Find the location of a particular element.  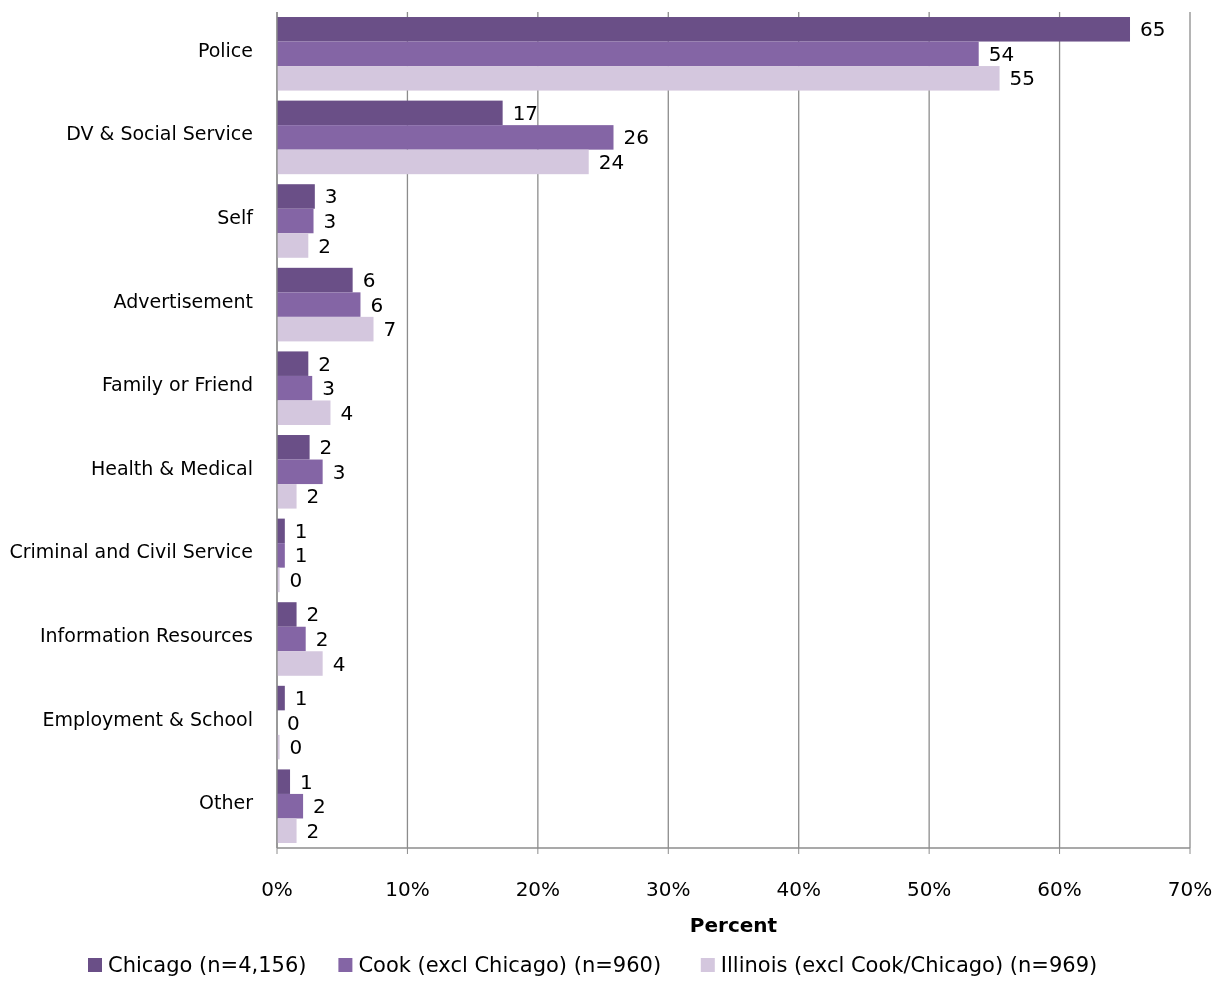

data-label: 65 is located at coordinates (1153, 29).